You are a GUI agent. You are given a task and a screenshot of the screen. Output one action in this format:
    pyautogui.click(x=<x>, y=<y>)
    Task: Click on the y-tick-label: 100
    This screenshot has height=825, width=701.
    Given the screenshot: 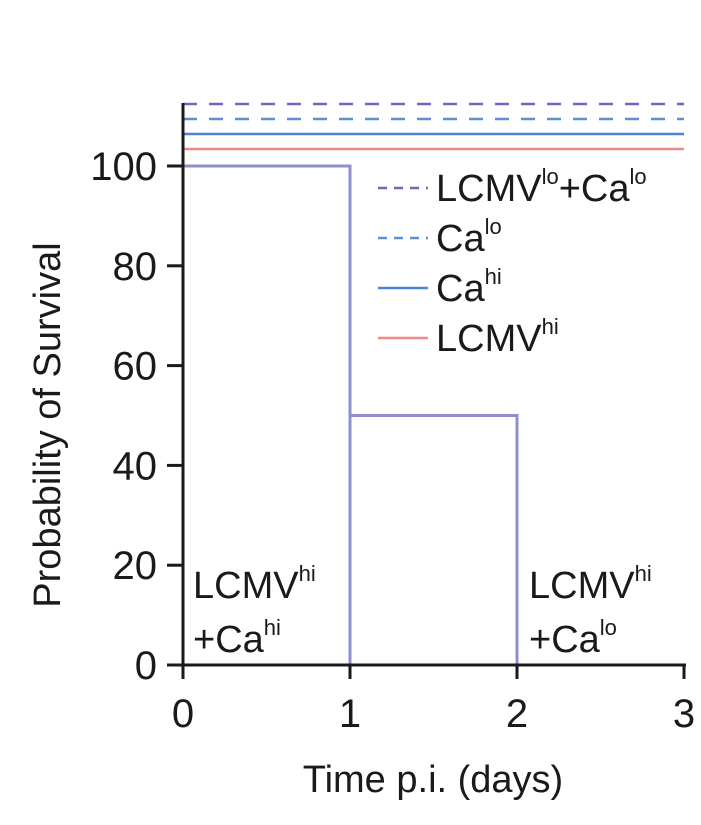 What is the action you would take?
    pyautogui.click(x=123, y=167)
    